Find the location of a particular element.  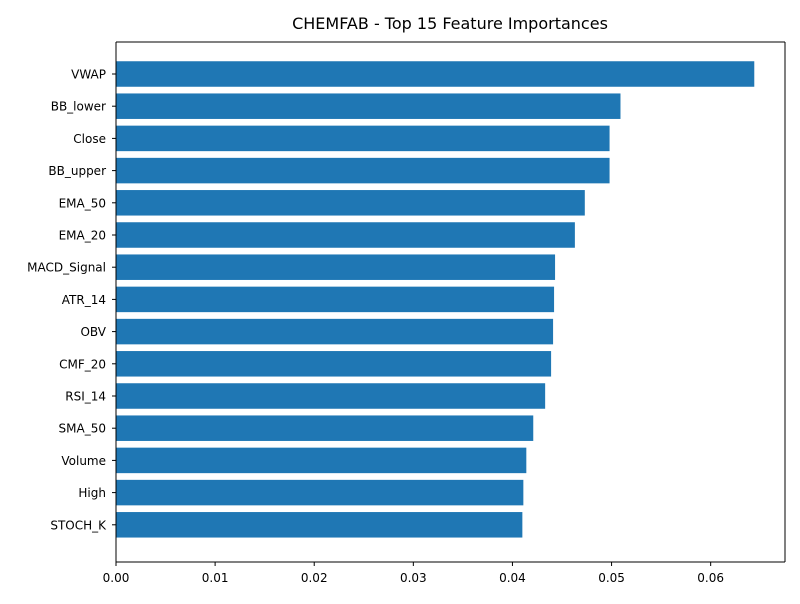

x-tick-label: 0.06 is located at coordinates (710, 578).